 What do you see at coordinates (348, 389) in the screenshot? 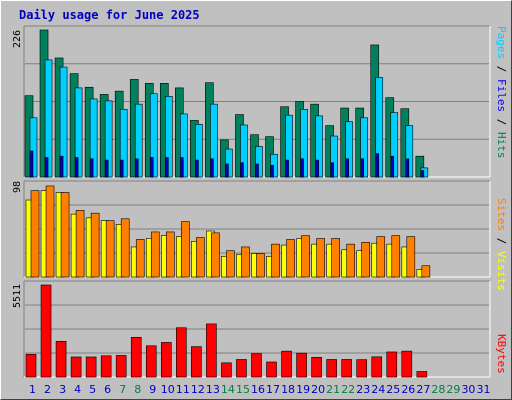
I see `x-tick-label: 22` at bounding box center [348, 389].